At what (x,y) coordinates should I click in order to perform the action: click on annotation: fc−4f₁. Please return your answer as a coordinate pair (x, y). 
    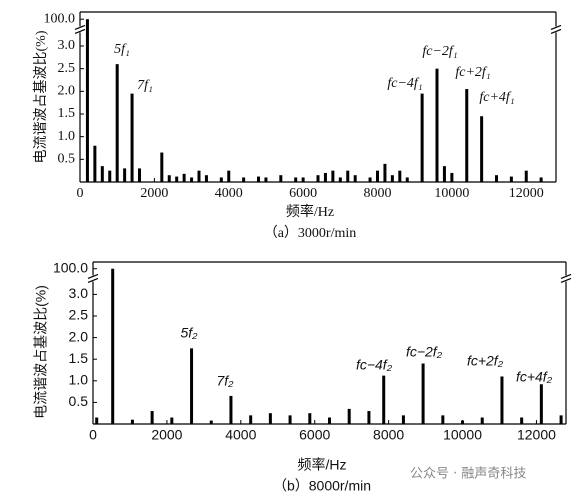
    Looking at the image, I should click on (404, 83).